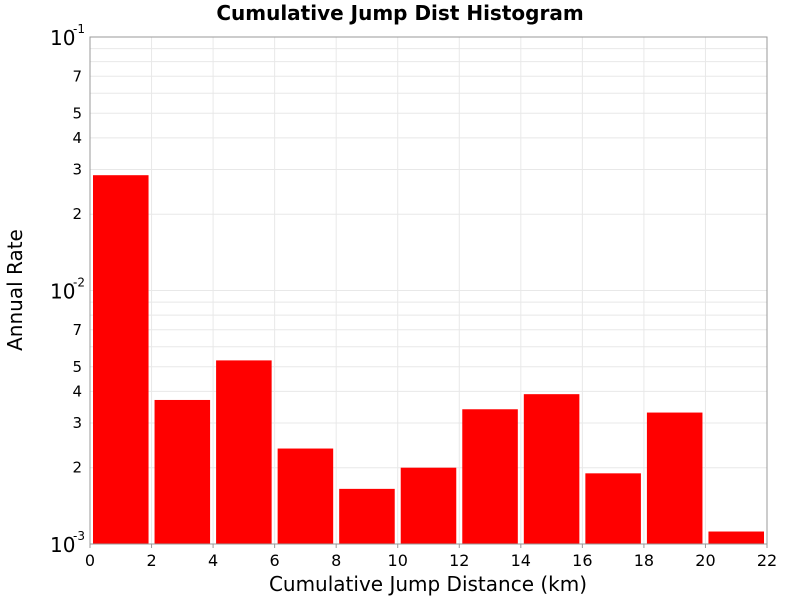 Image resolution: width=800 pixels, height=600 pixels. What do you see at coordinates (79, 29) in the screenshot?
I see `y-tick-exponent: -1` at bounding box center [79, 29].